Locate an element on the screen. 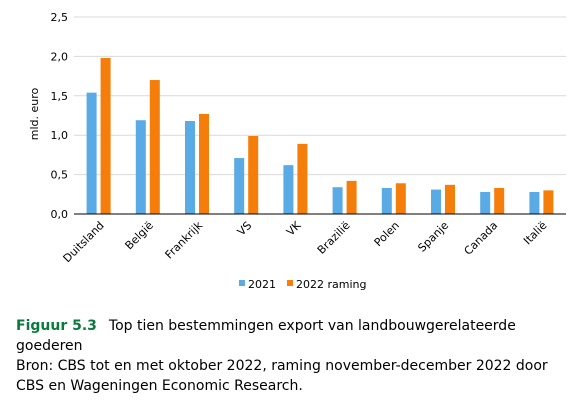  legend: 2021 2022 raming is located at coordinates (302, 284).